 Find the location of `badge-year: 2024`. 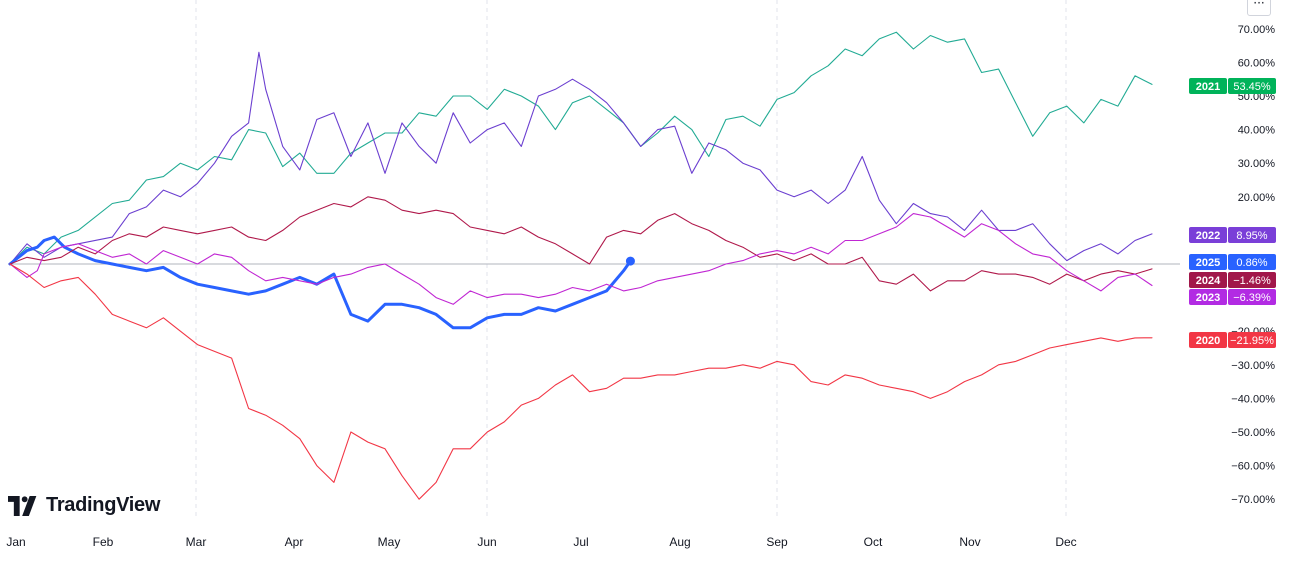

badge-year: 2024 is located at coordinates (1208, 281).